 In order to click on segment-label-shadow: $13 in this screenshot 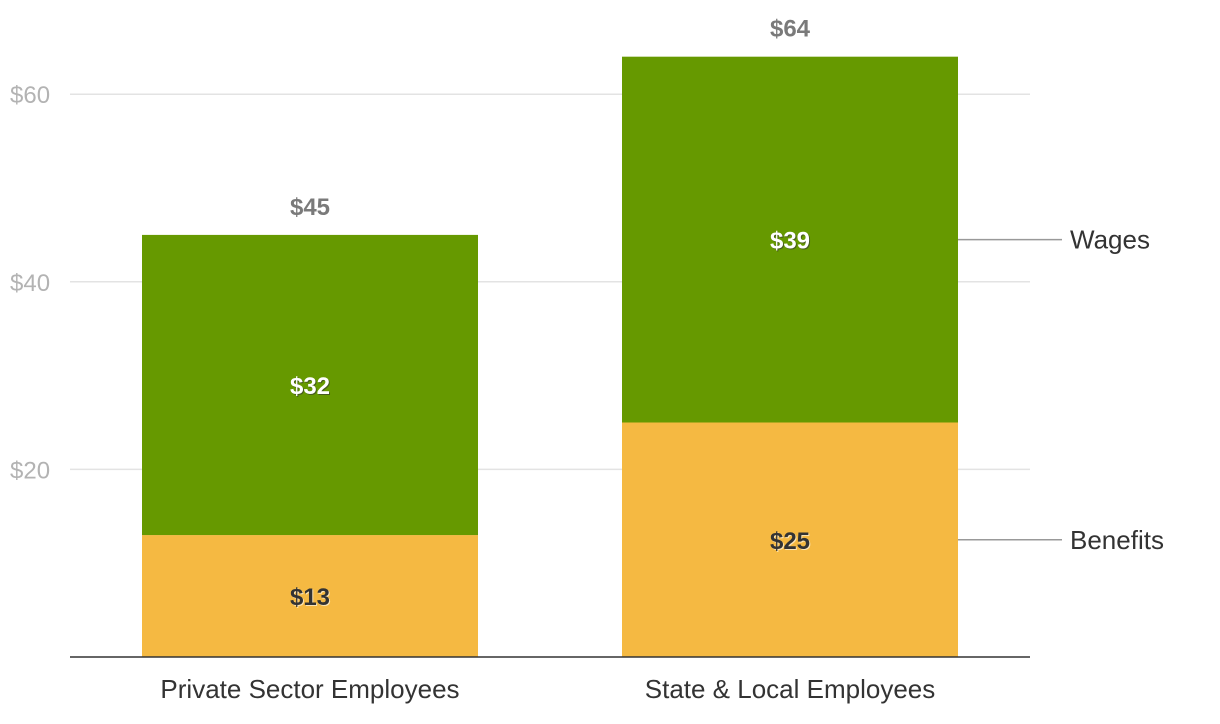, I will do `click(311, 598)`.